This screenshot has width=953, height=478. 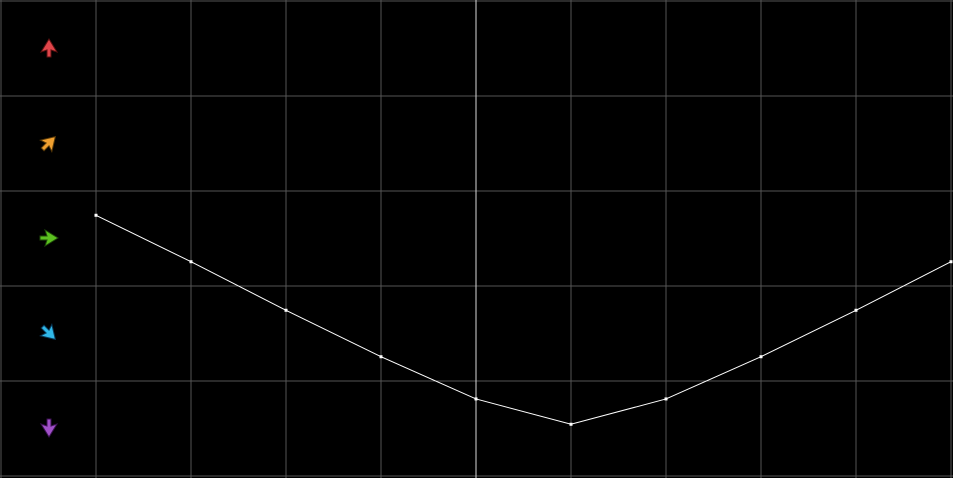 What do you see at coordinates (48, 332) in the screenshot?
I see `arrow-down-right` at bounding box center [48, 332].